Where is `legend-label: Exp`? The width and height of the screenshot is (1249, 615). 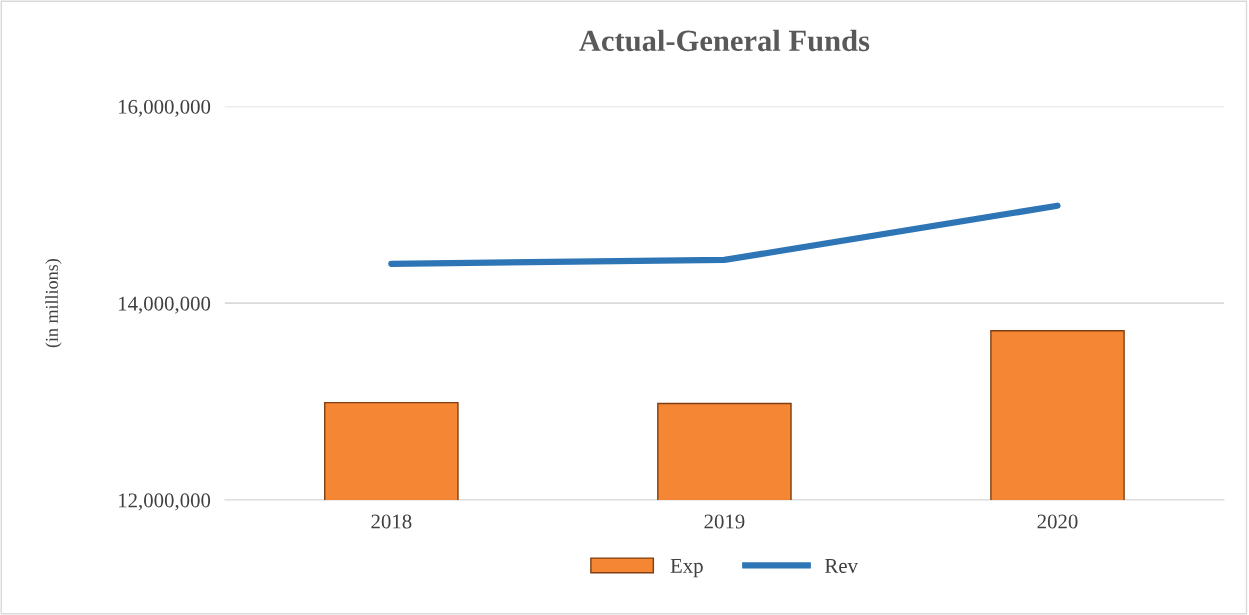 legend-label: Exp is located at coordinates (686, 568).